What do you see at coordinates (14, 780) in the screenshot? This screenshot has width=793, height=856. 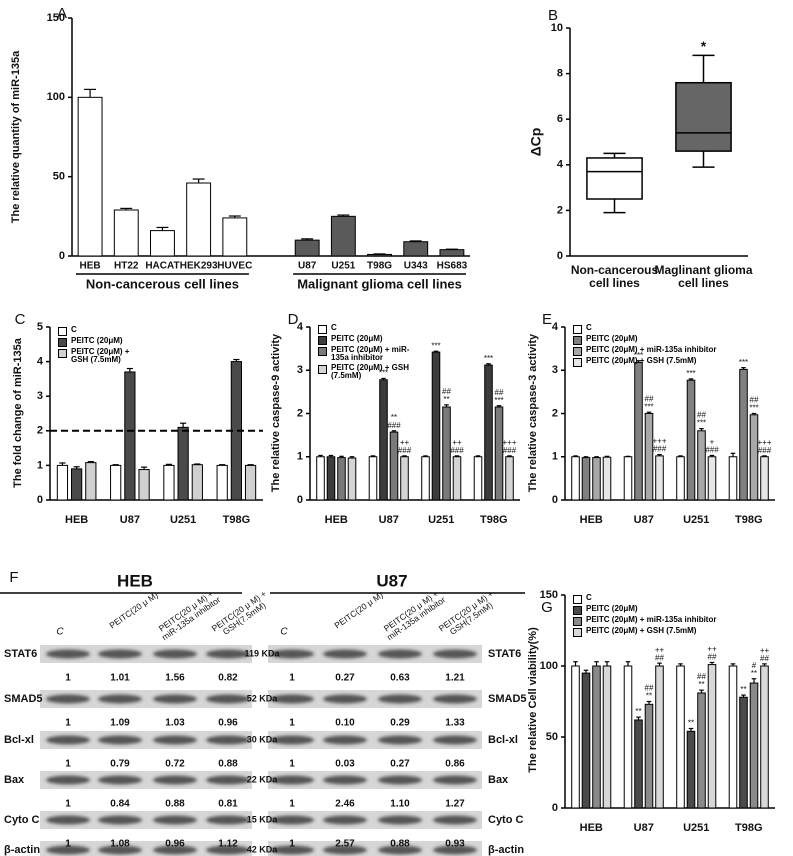 I see `protein-label: Bax` at bounding box center [14, 780].